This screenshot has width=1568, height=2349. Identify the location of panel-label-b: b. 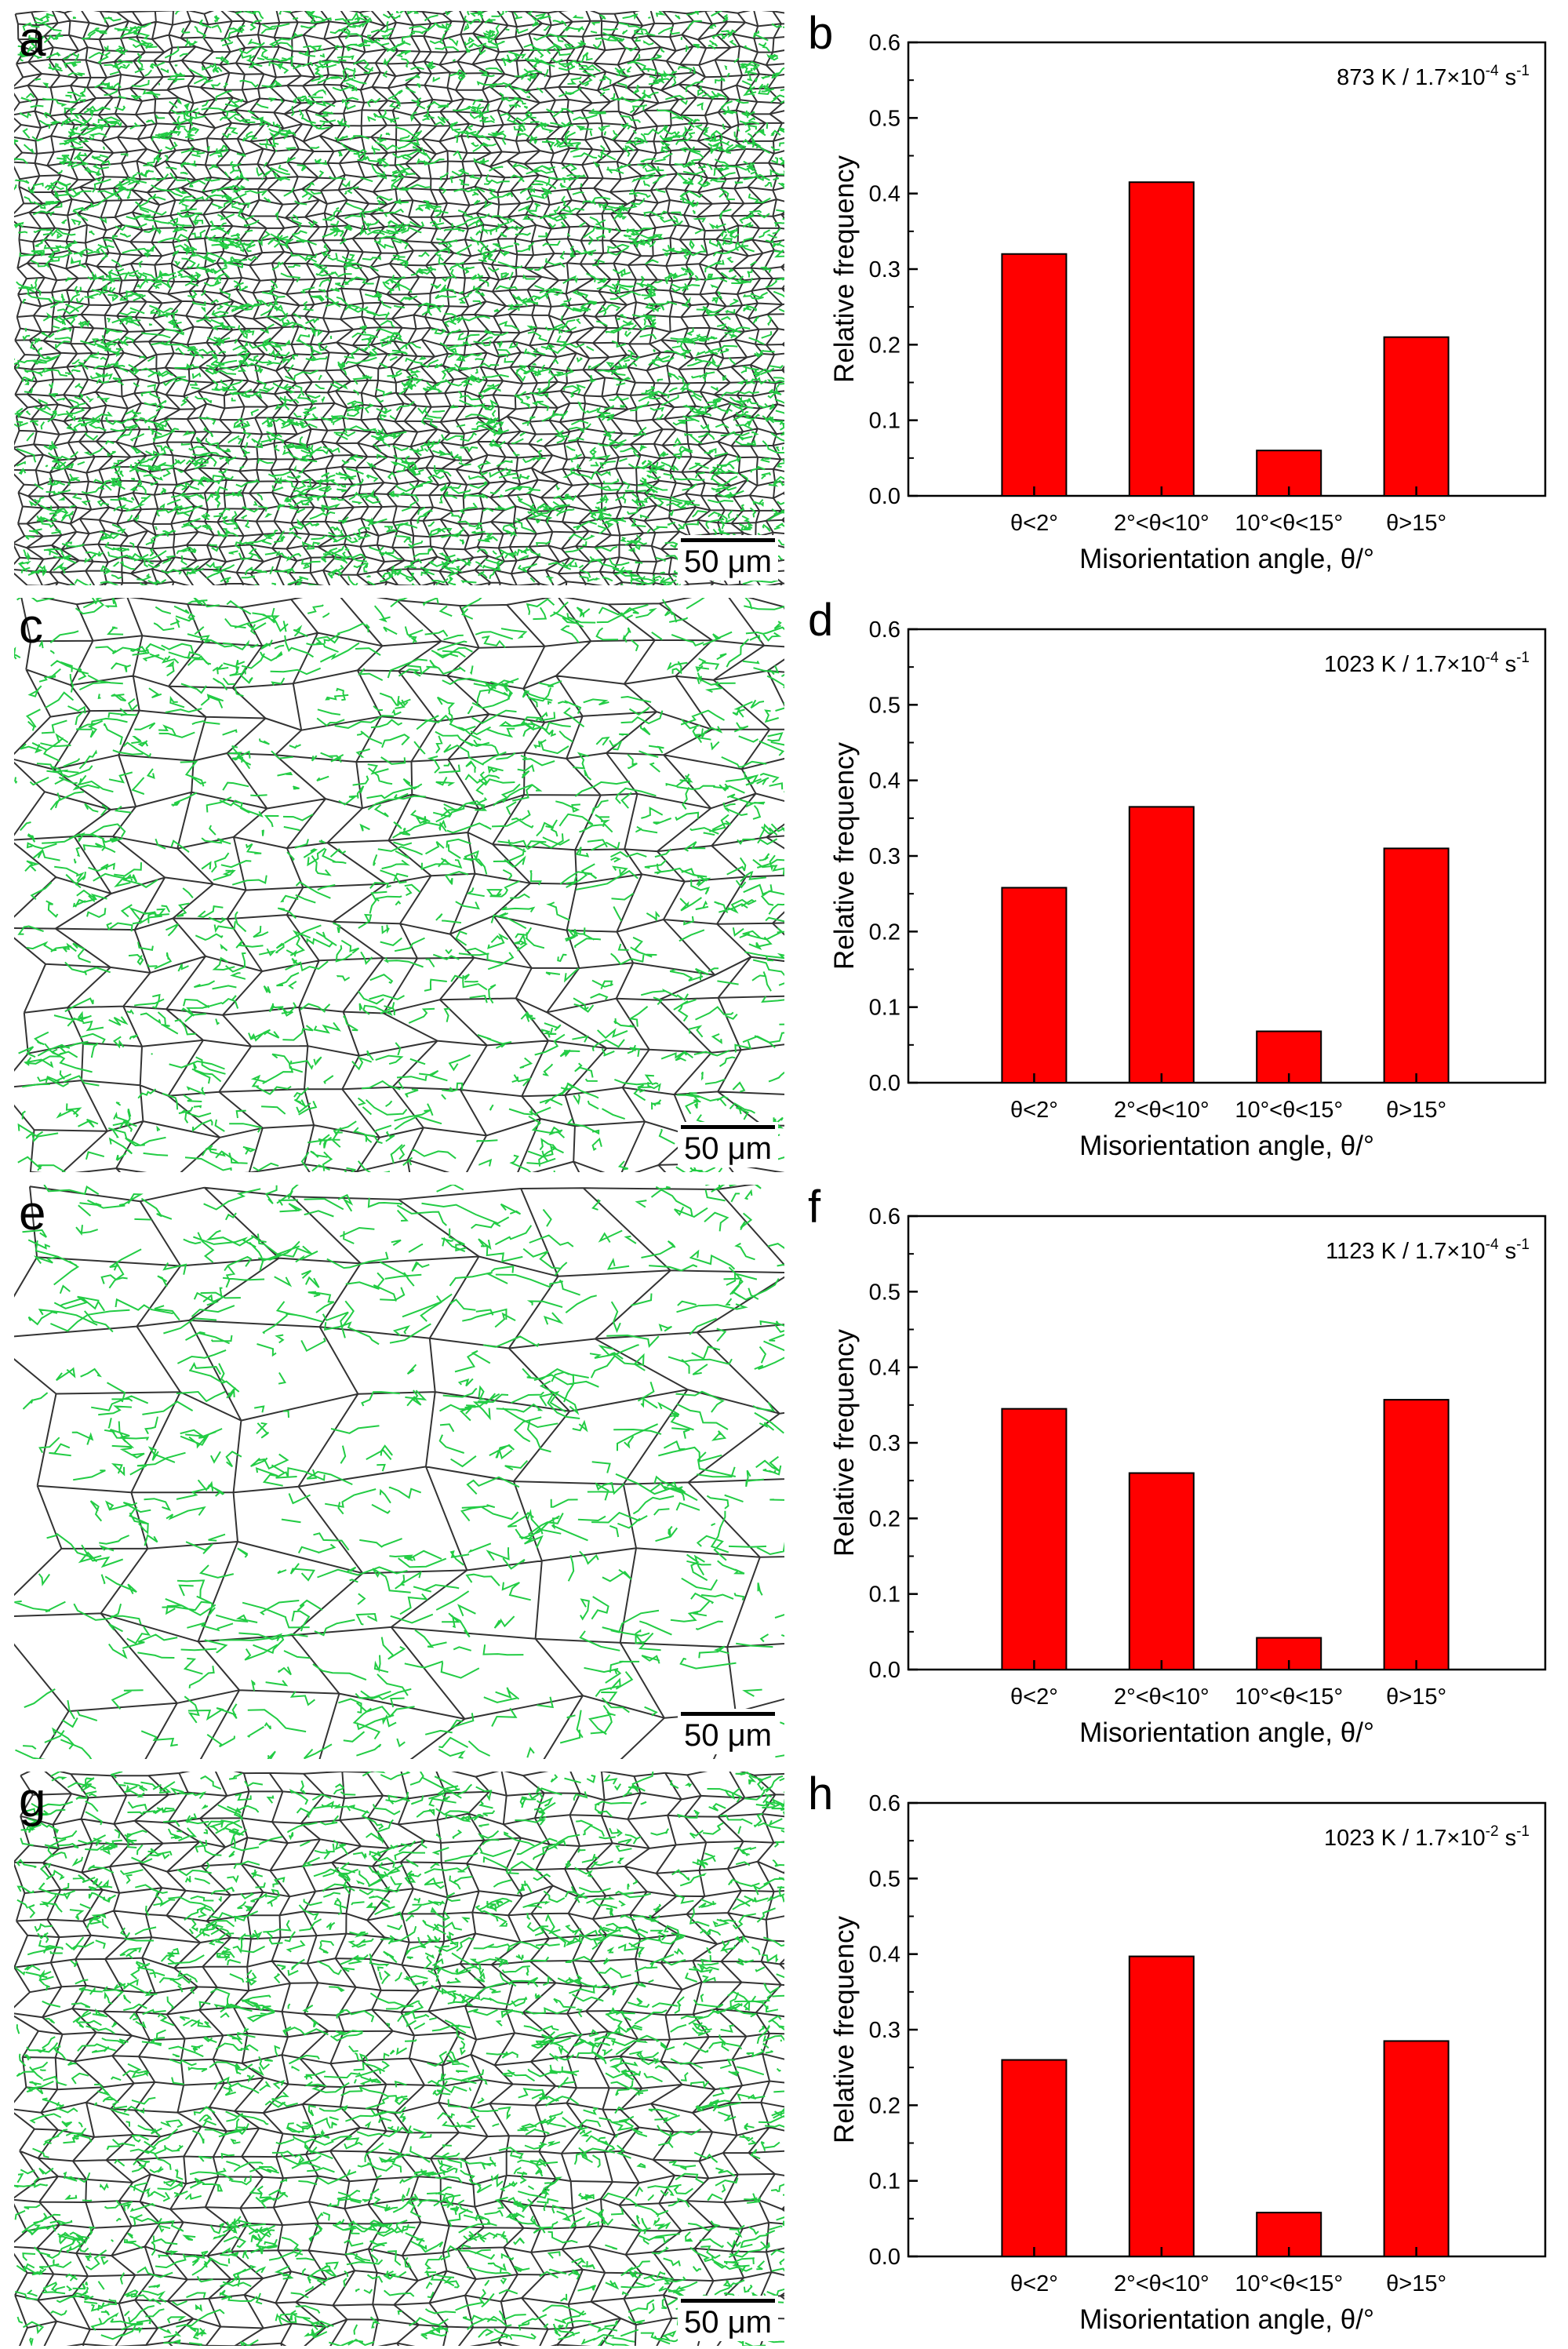
(821, 33).